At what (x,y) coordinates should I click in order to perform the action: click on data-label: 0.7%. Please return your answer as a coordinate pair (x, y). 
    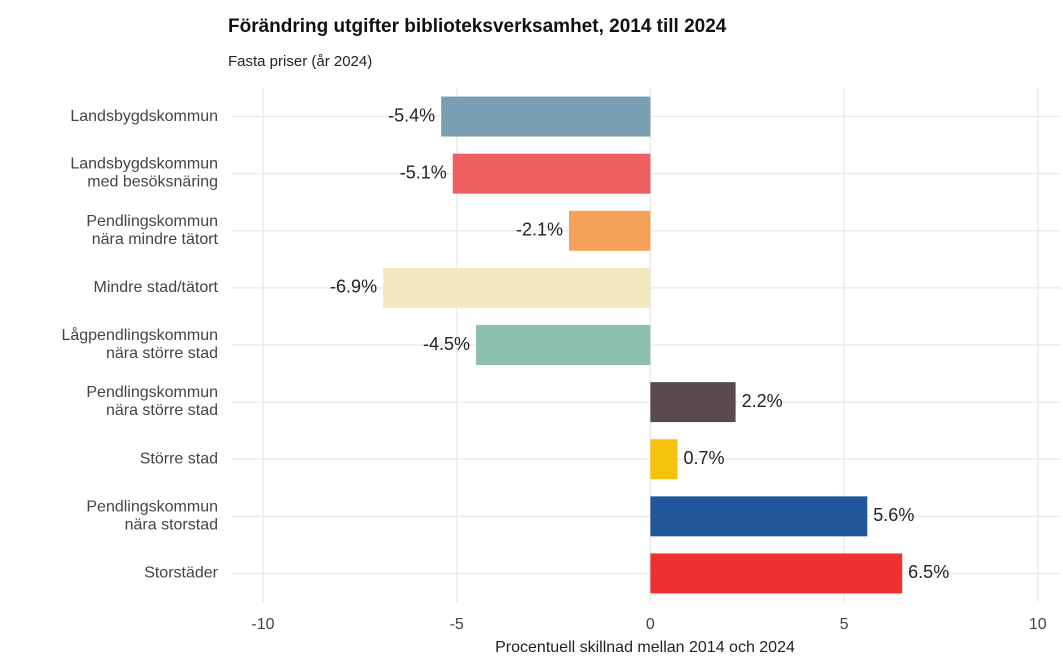
    Looking at the image, I should click on (703, 458).